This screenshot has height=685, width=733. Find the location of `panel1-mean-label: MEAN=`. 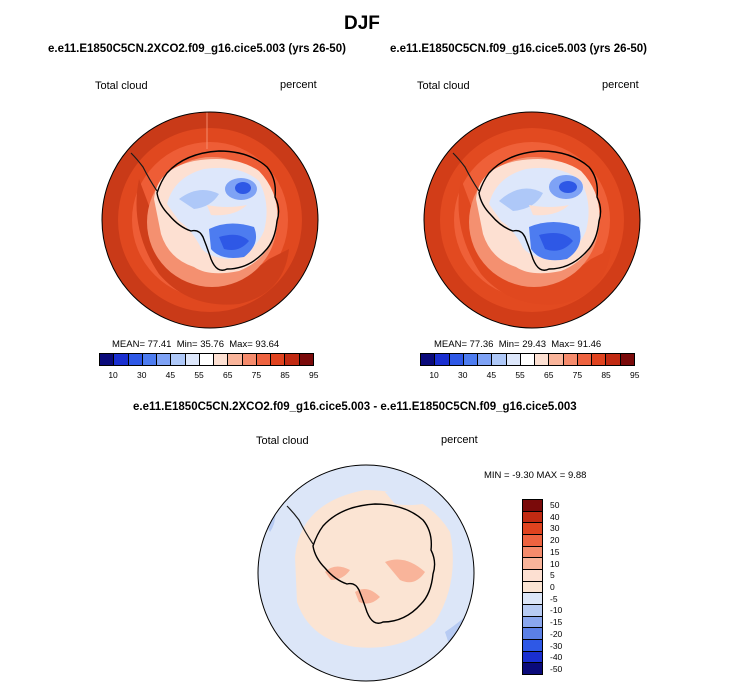

panel1-mean-label: MEAN= is located at coordinates (128, 344).